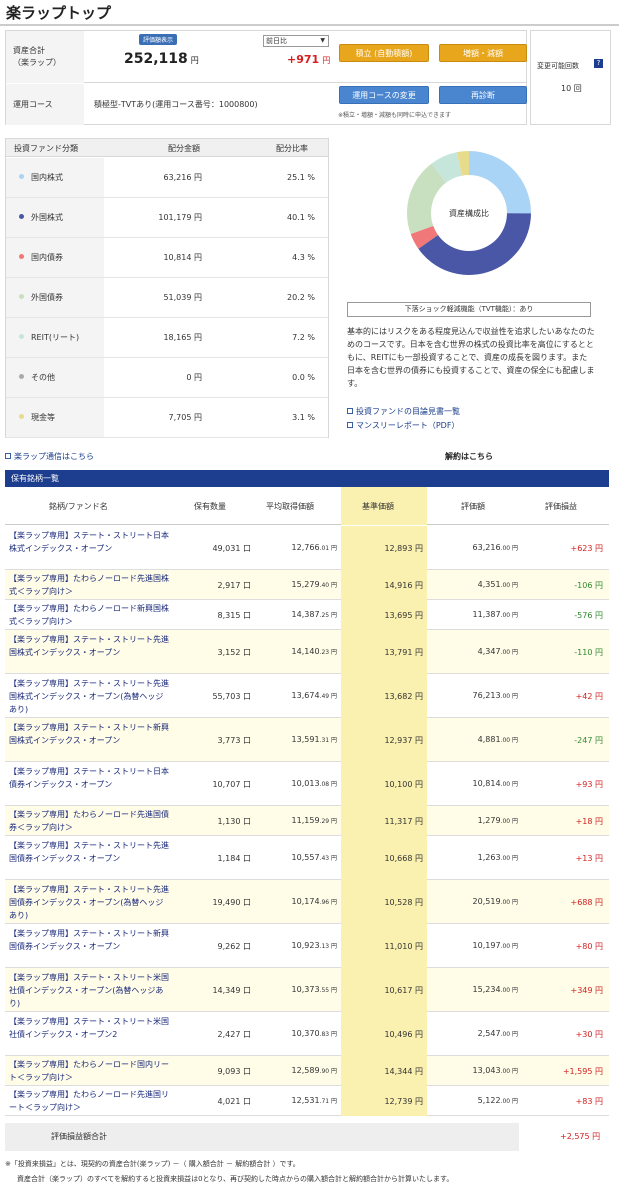 This screenshot has width=619, height=1200. What do you see at coordinates (89, 778) in the screenshot?
I see `fund-name-link: 【楽ラップ専用】ステート・ストリート日本債券インデックス・オープン` at bounding box center [89, 778].